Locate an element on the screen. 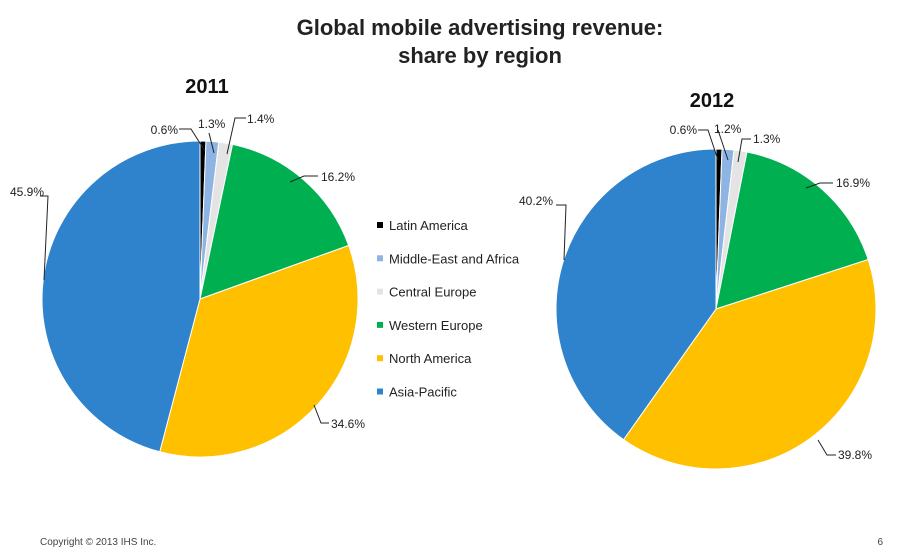 The height and width of the screenshot is (553, 902). legend-label-middle-east-and-africa: Middle-East and Africa is located at coordinates (454, 258).